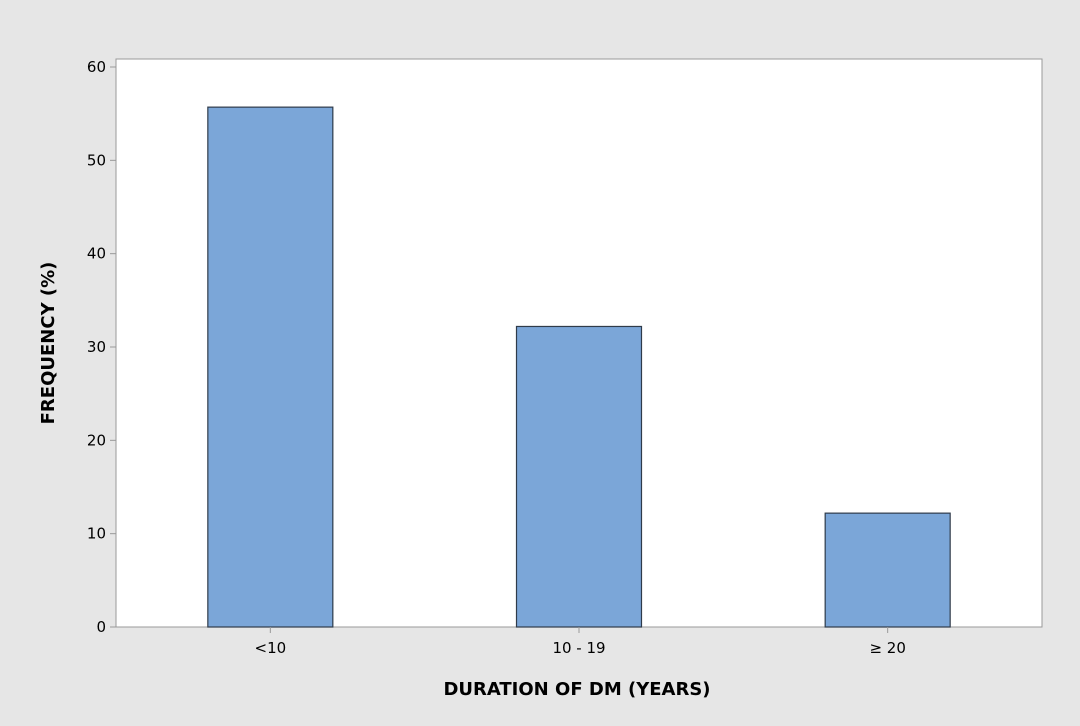 Image resolution: width=1080 pixels, height=726 pixels. Describe the element at coordinates (271, 648) in the screenshot. I see `x-tick-label: <10` at that location.